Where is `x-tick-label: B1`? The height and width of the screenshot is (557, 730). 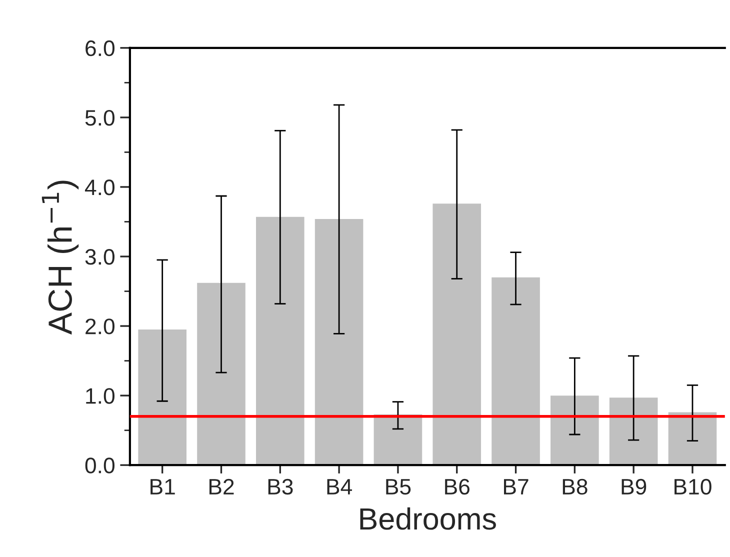
x-tick-label: B1 is located at coordinates (162, 486).